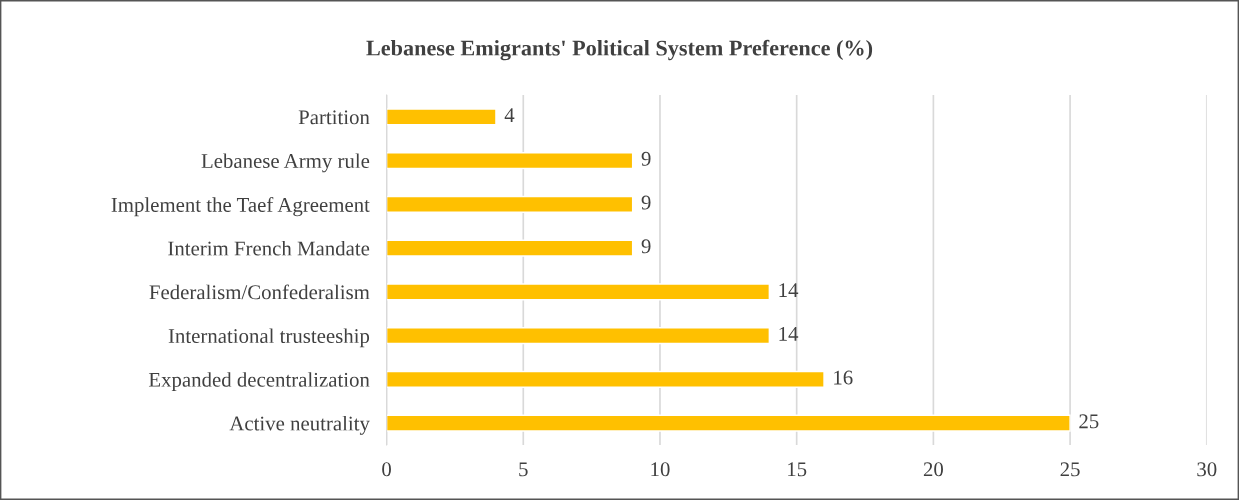 The width and height of the screenshot is (1239, 500). I want to click on chart-title: Lebanese Emigrants' Political System Preference (%), so click(619, 50).